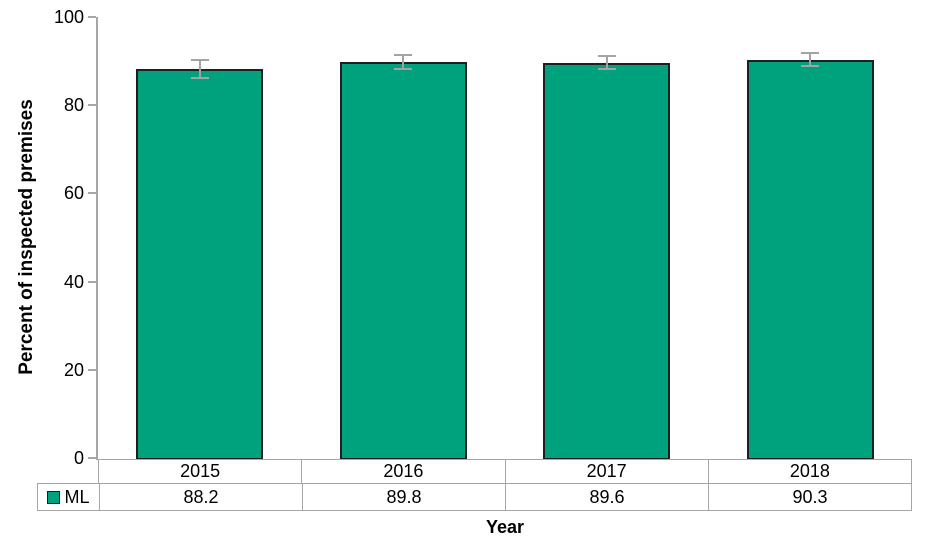  What do you see at coordinates (54, 497) in the screenshot?
I see `legend-swatch-icon` at bounding box center [54, 497].